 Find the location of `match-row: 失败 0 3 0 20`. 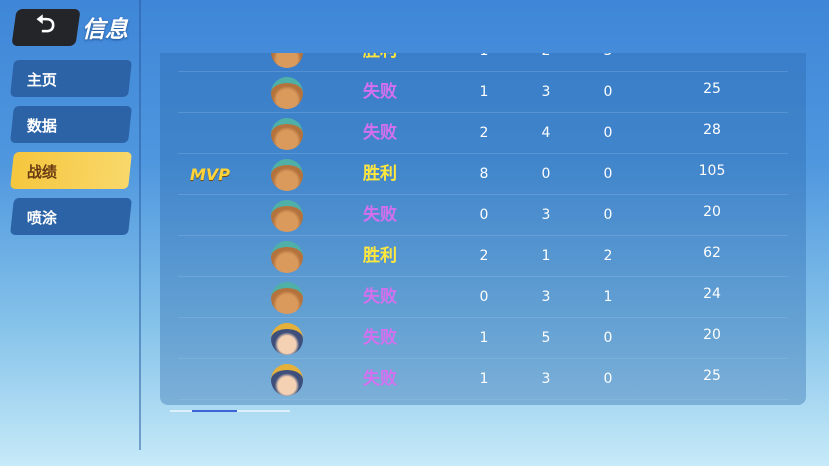

match-row: 失败 0 3 0 20 is located at coordinates (483, 215).